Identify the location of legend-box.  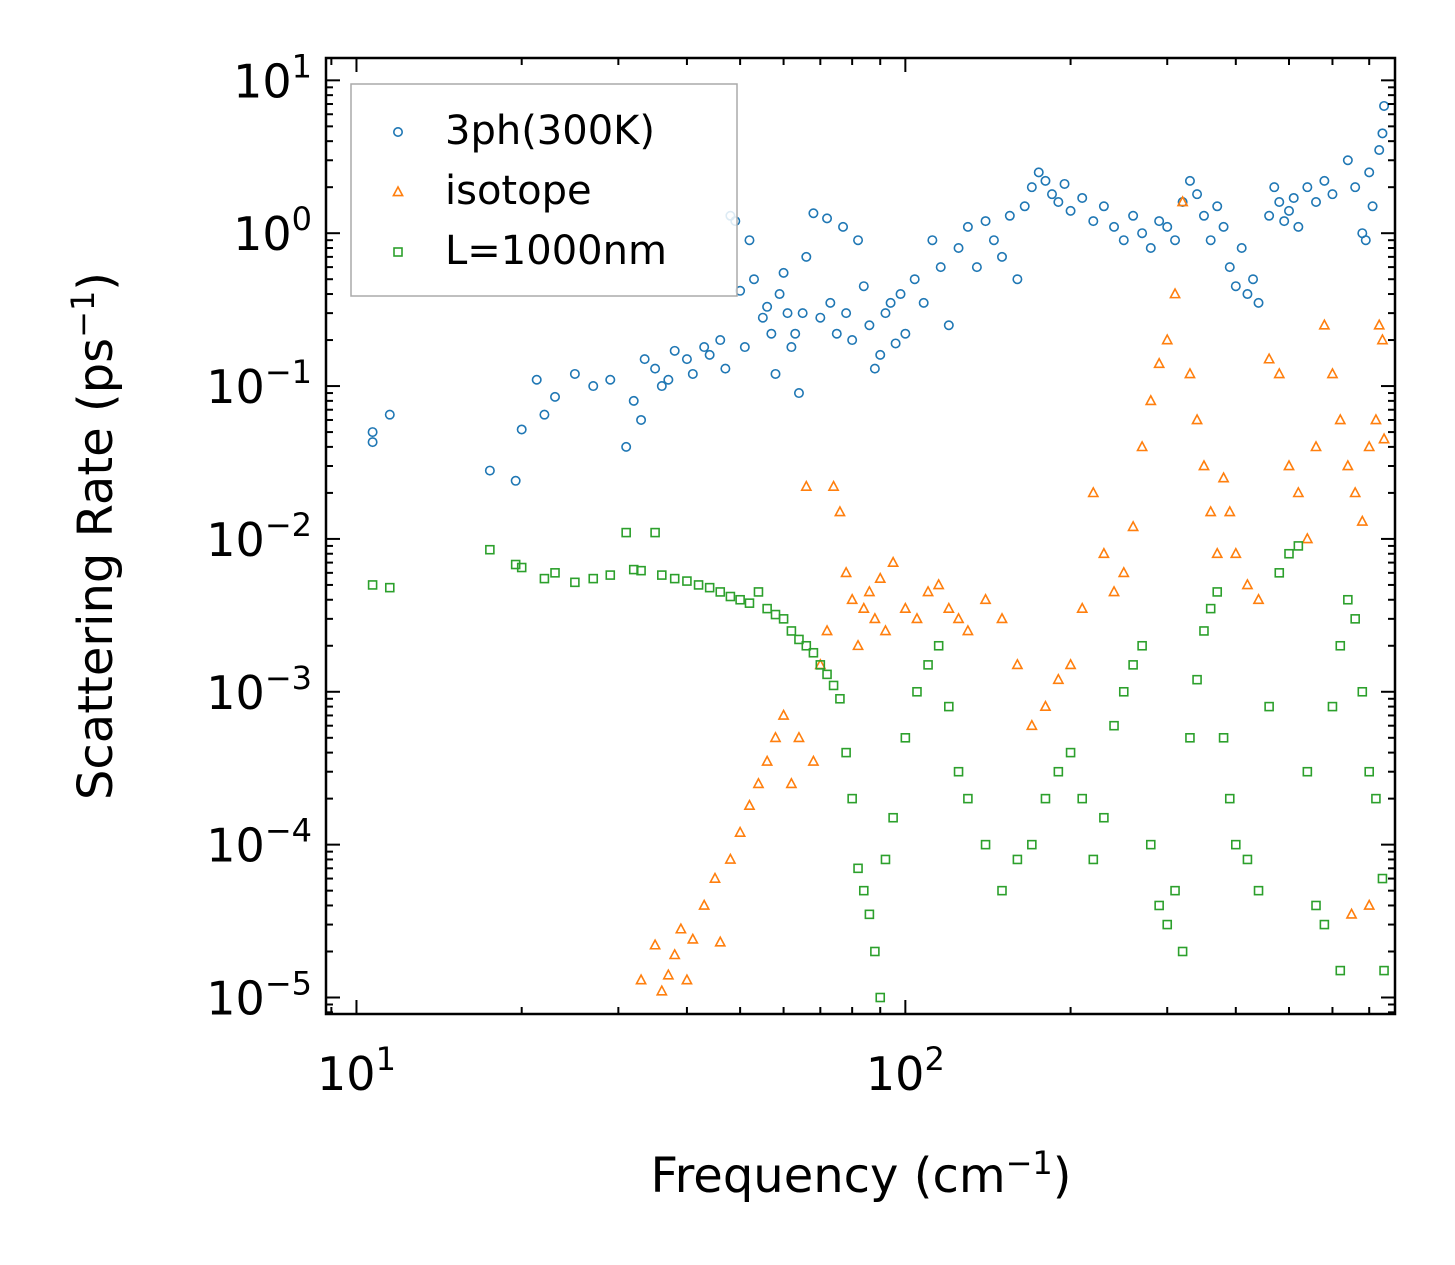
(544, 190).